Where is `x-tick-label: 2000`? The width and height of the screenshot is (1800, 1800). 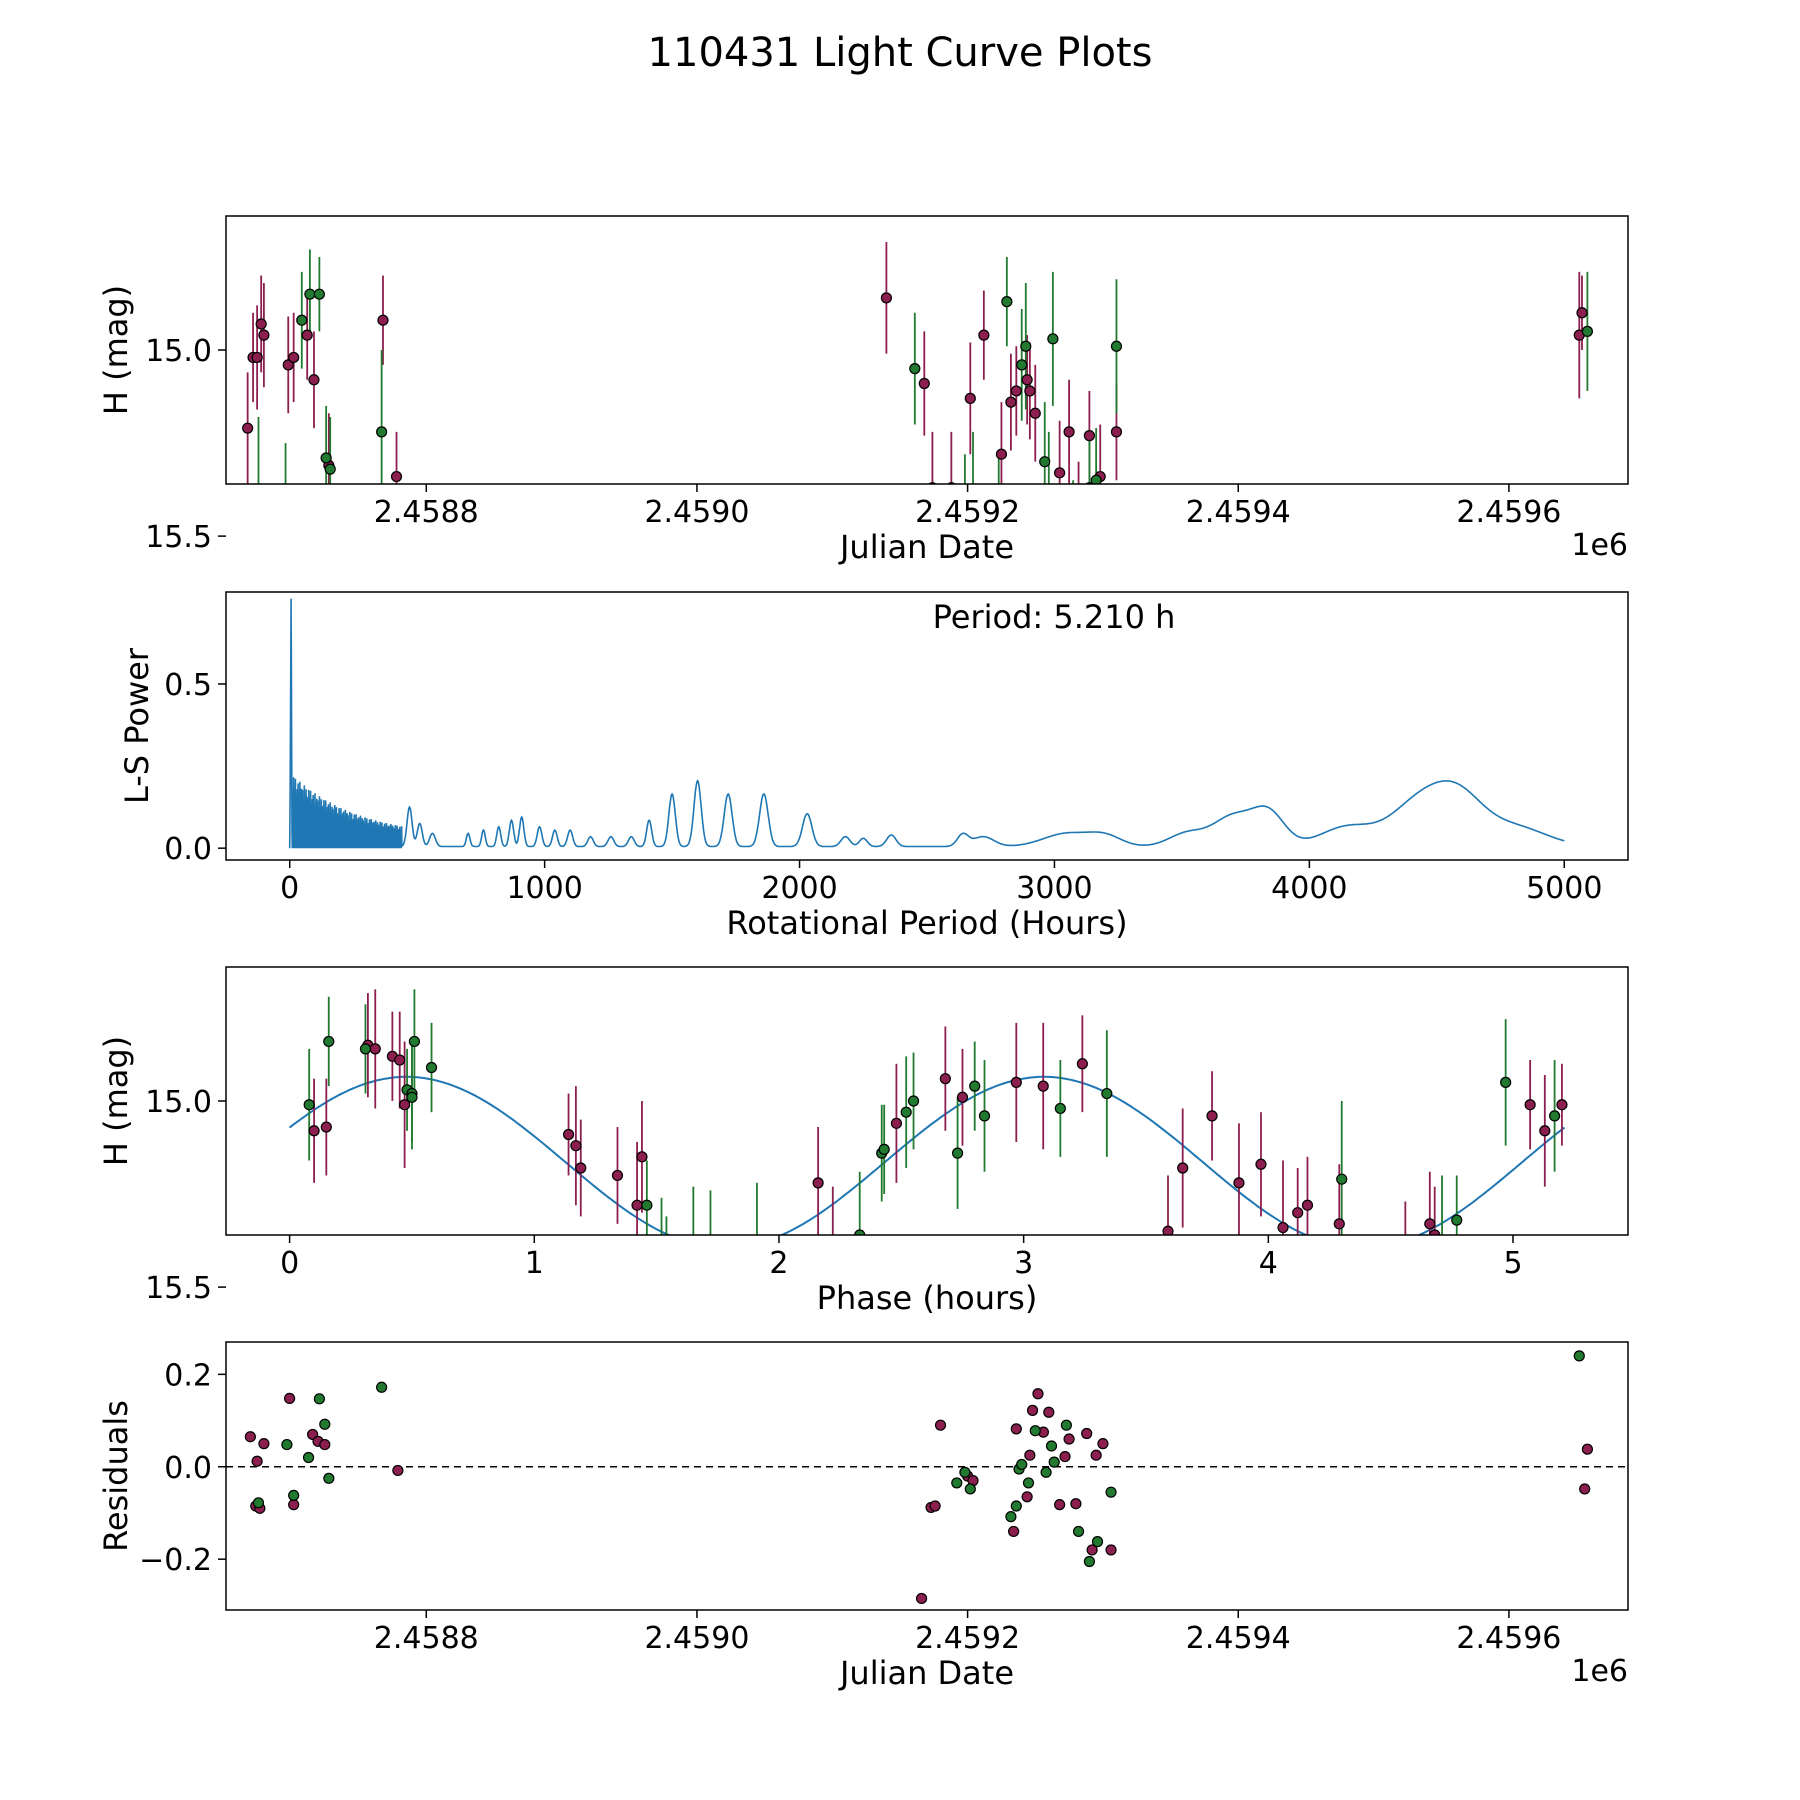 x-tick-label: 2000 is located at coordinates (799, 888).